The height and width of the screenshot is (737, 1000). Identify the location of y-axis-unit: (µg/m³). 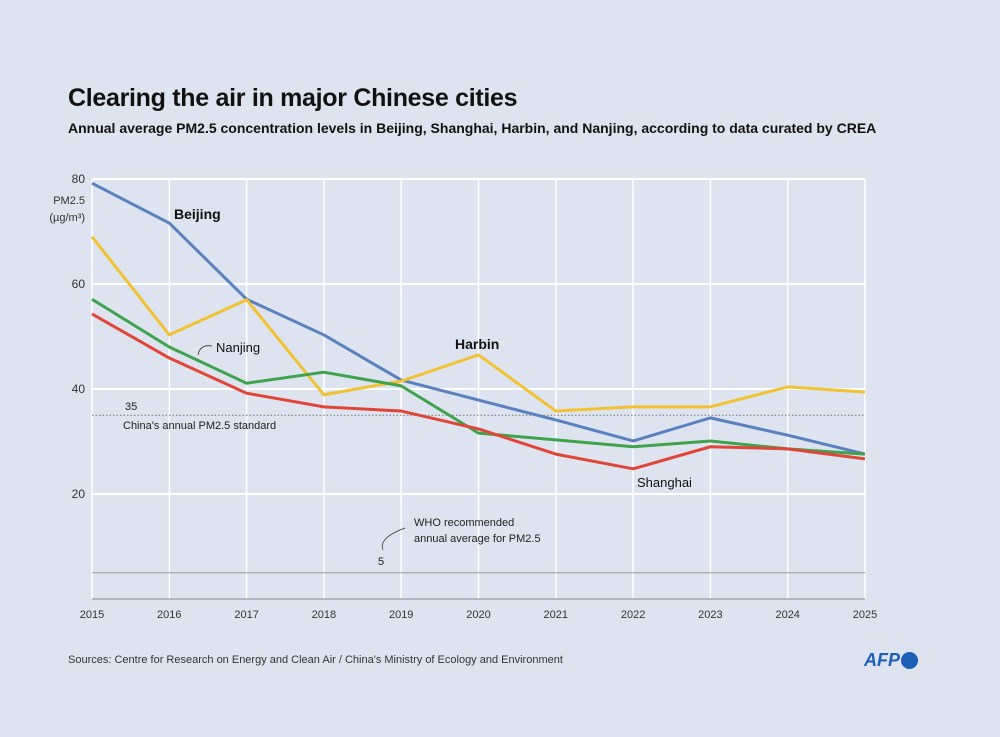
(67, 218).